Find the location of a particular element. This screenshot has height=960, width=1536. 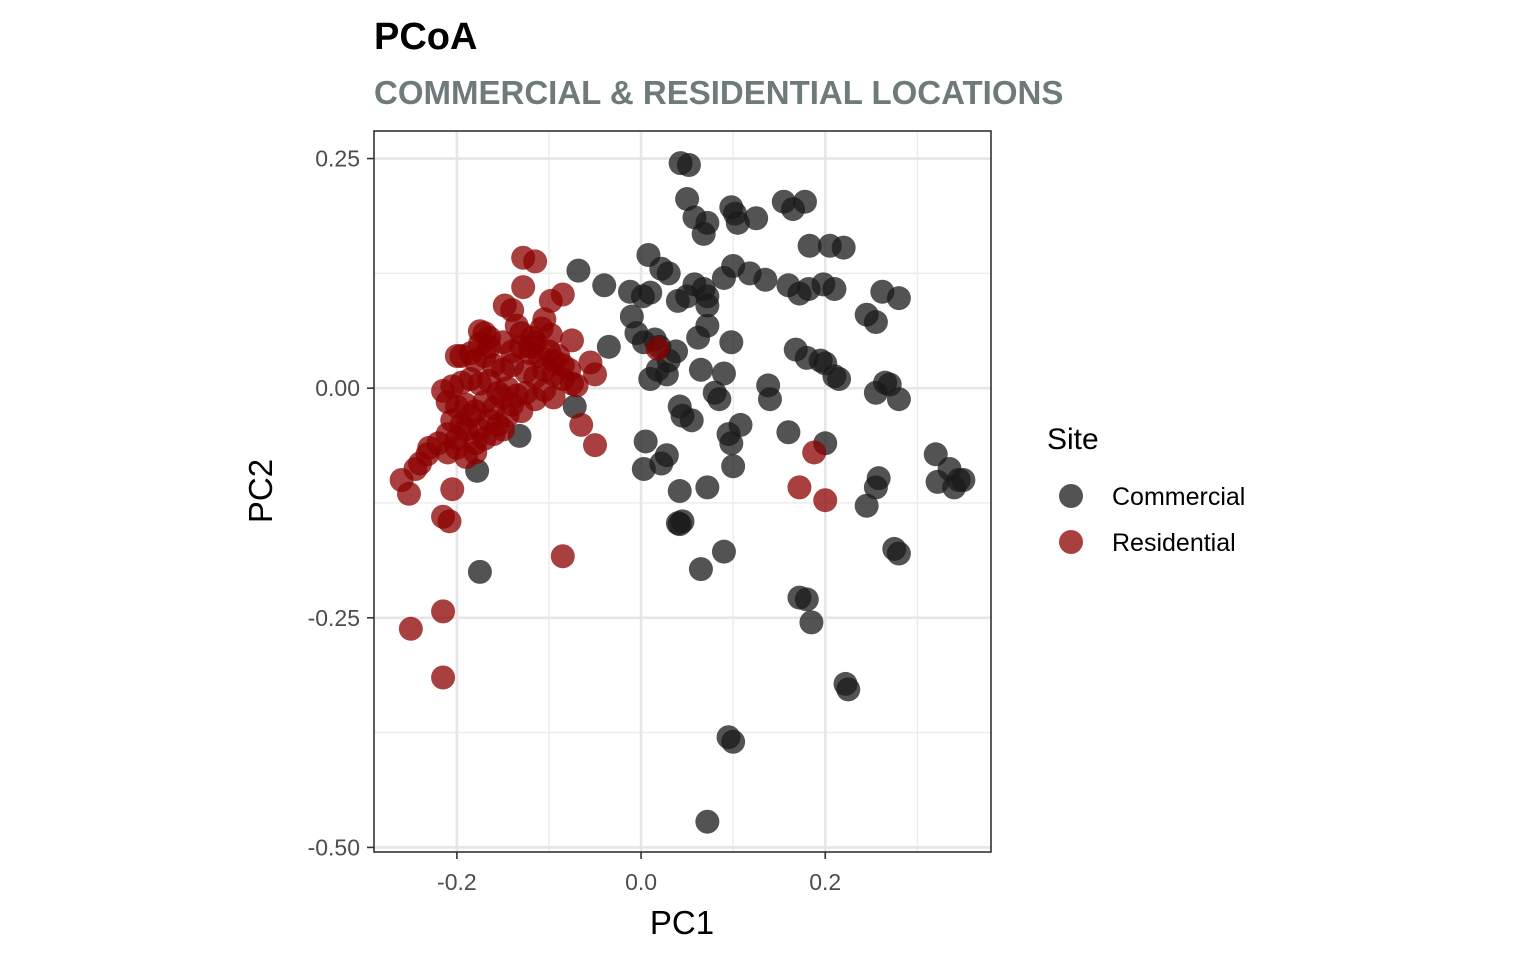

legend-key-commercial is located at coordinates (1071, 496).